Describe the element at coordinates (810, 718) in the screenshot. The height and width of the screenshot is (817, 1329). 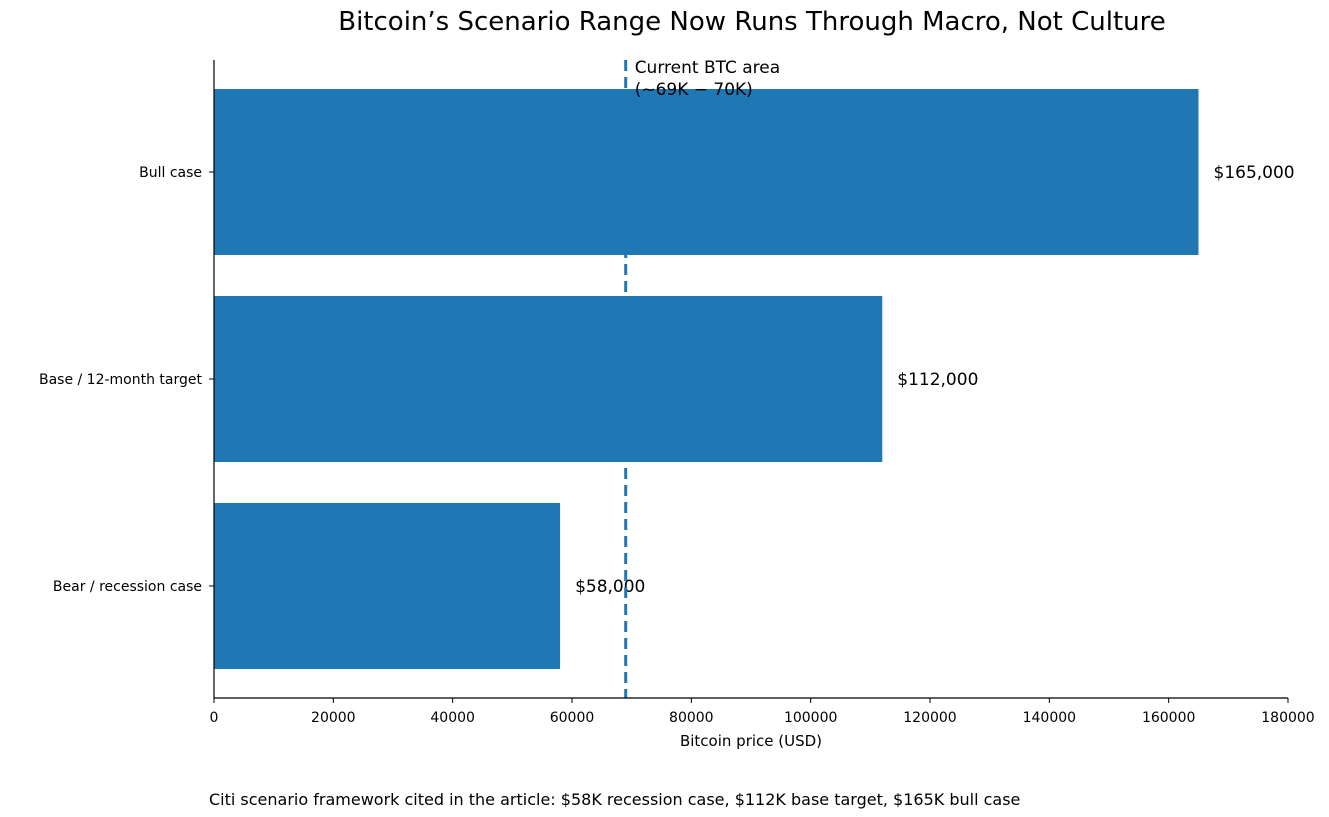
I see `x-tick-label: 100000` at that location.